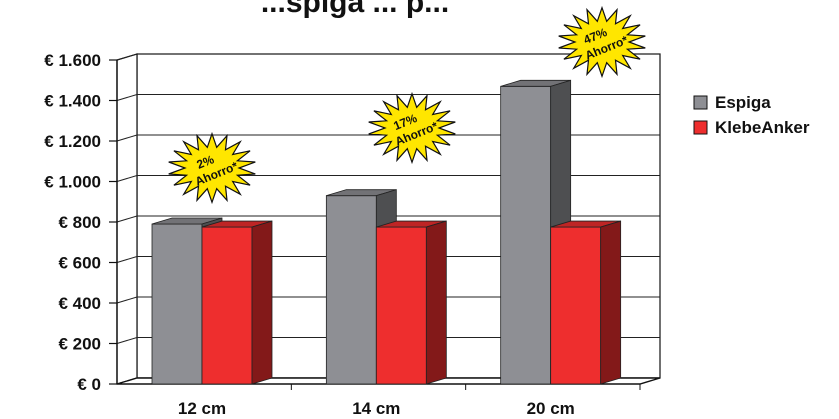 Image resolution: width=839 pixels, height=419 pixels. What do you see at coordinates (700, 127) in the screenshot?
I see `legend-swatch-klebeanker` at bounding box center [700, 127].